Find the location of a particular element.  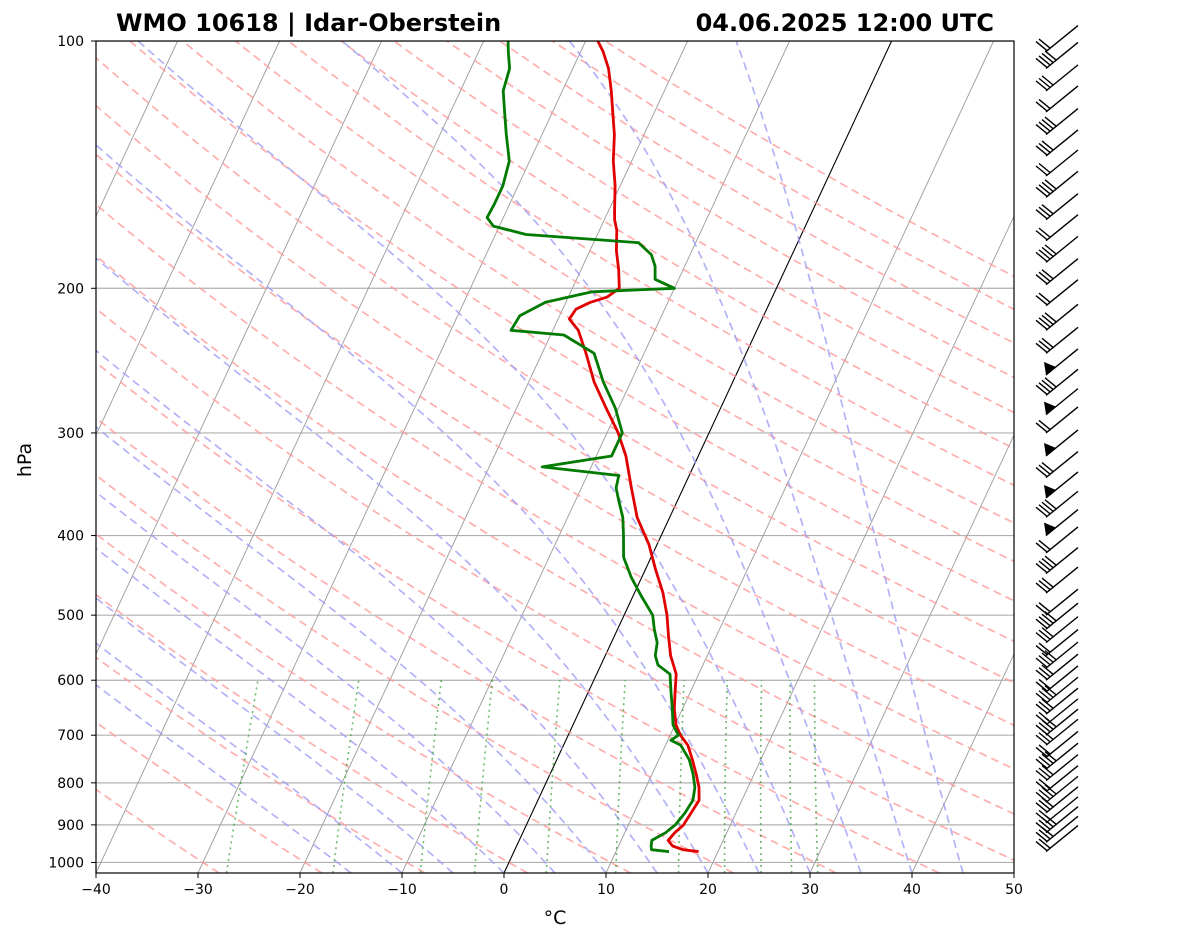

x-tick-label: 10 is located at coordinates (606, 890).